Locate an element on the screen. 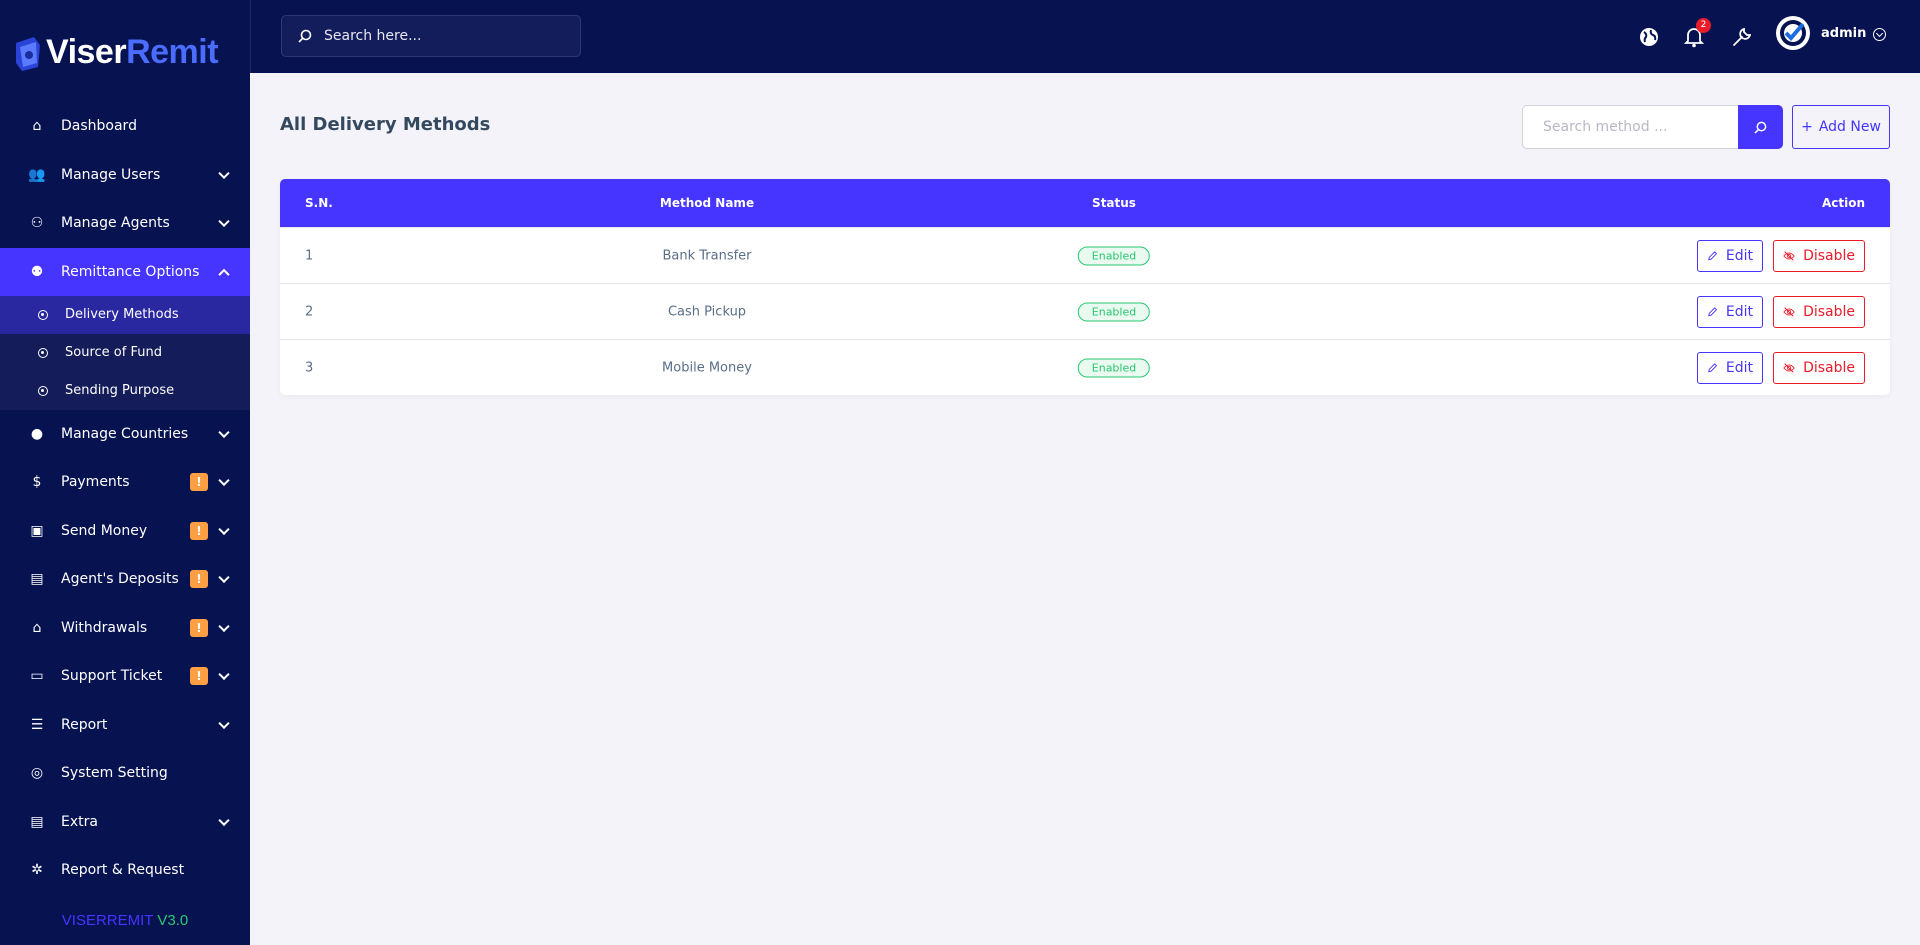 This screenshot has width=1920, height=945. table-header: S.N. Method Name Status Action is located at coordinates (1085, 203).